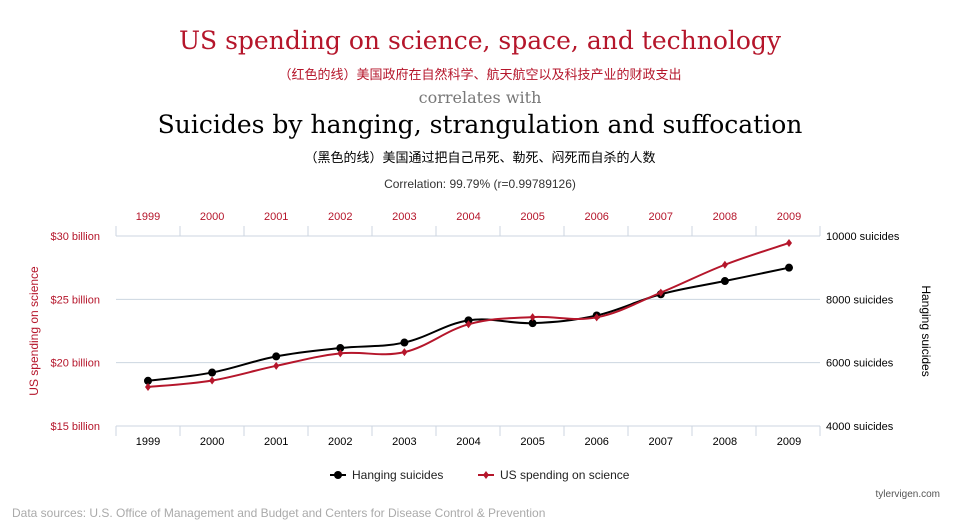 The height and width of the screenshot is (532, 960). What do you see at coordinates (404, 442) in the screenshot?
I see `x-tick-label: 2003` at bounding box center [404, 442].